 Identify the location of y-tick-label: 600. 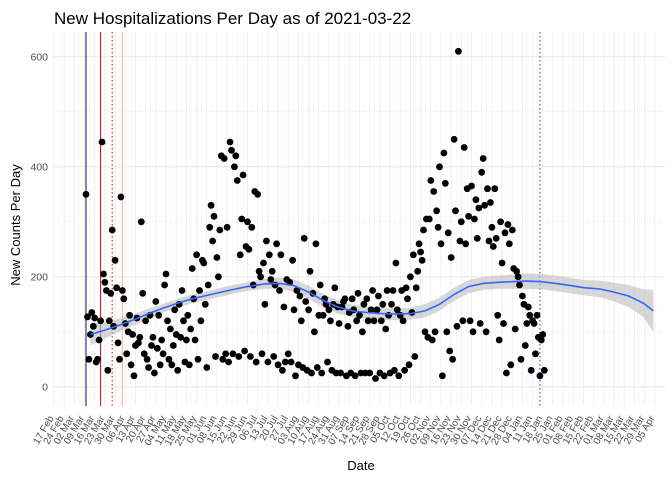
(39, 57).